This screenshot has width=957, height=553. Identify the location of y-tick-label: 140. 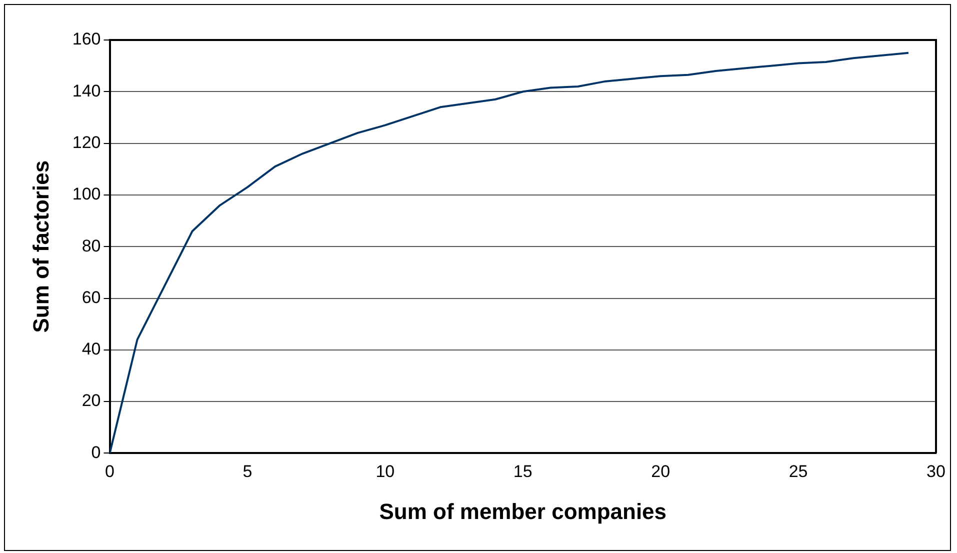
(86, 90).